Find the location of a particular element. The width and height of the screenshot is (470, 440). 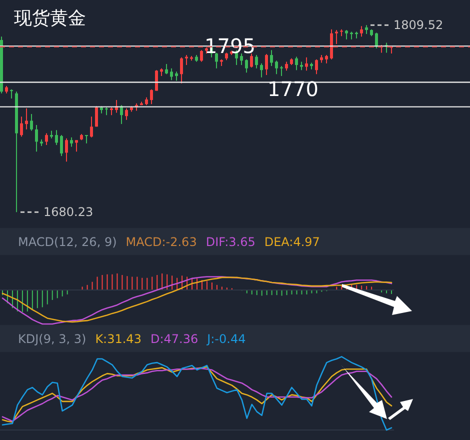

chart-title: 现货黄金 is located at coordinates (50, 18).